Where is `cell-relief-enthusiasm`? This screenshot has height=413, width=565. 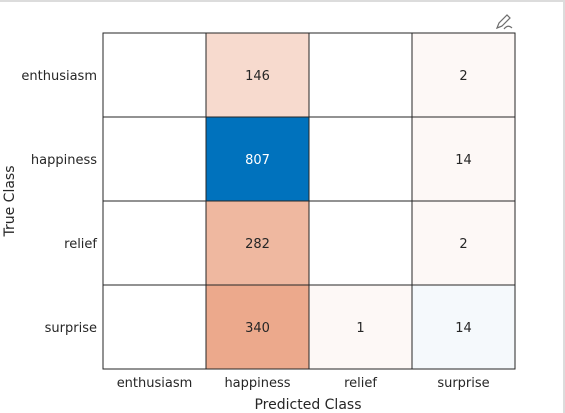
cell-relief-enthusiasm is located at coordinates (154, 243).